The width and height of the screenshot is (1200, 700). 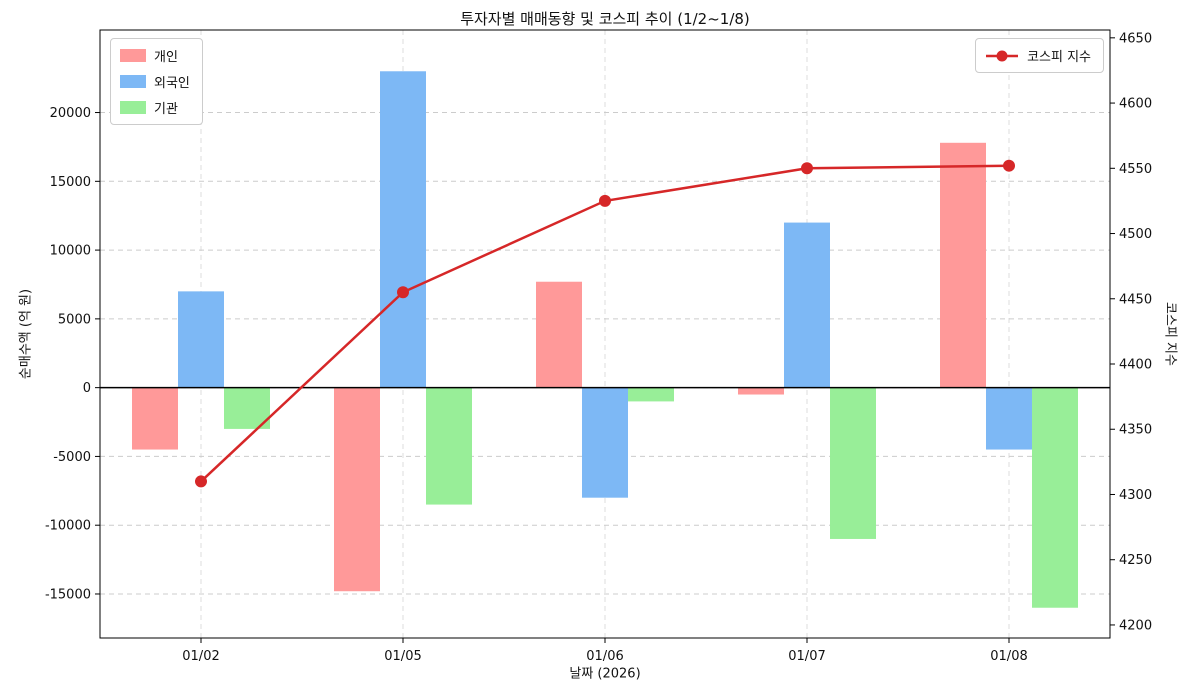 I want to click on legend-item-개인: 개인, so click(x=155, y=55).